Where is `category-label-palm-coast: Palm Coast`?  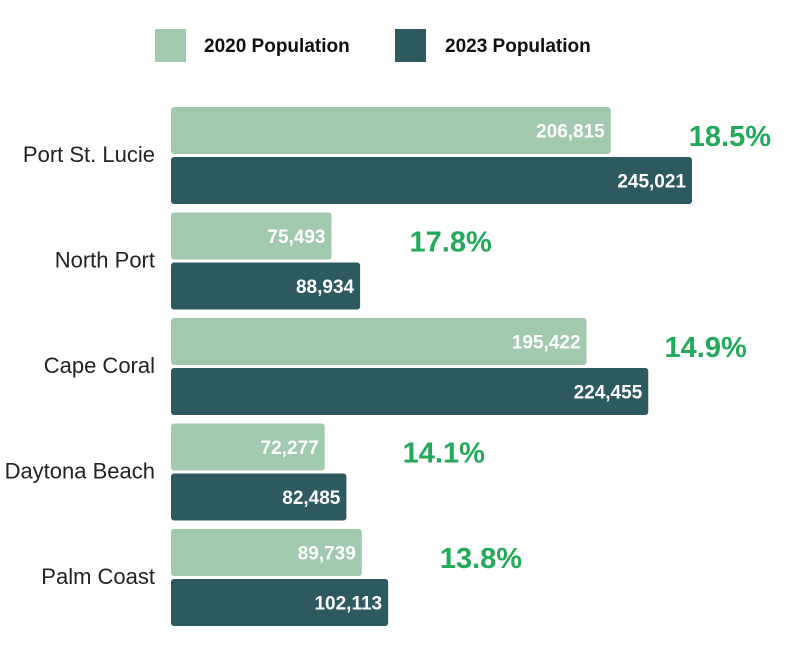 category-label-palm-coast: Palm Coast is located at coordinates (98, 576).